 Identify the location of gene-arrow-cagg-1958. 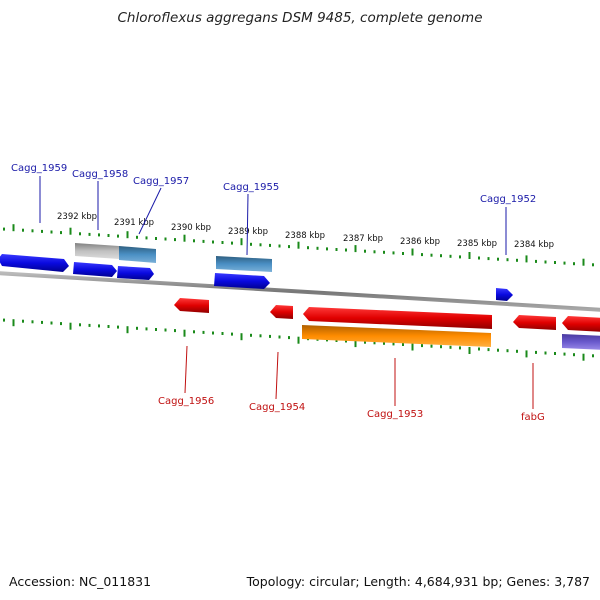
(95, 269).